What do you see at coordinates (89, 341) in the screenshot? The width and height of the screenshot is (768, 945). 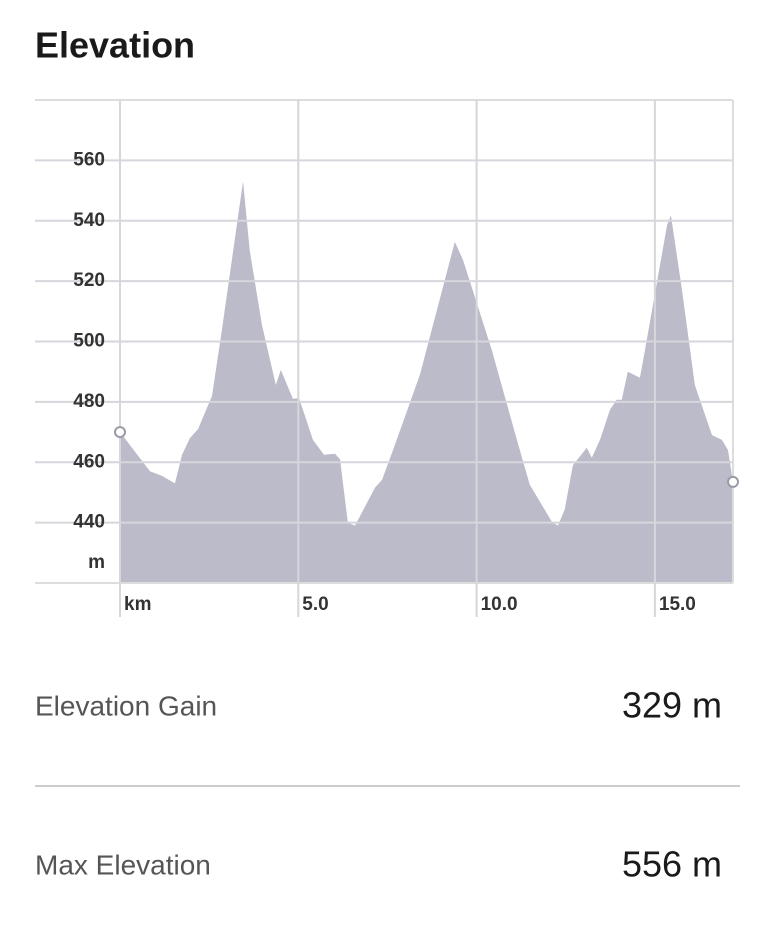 I see `y-tick-label: 500` at bounding box center [89, 341].